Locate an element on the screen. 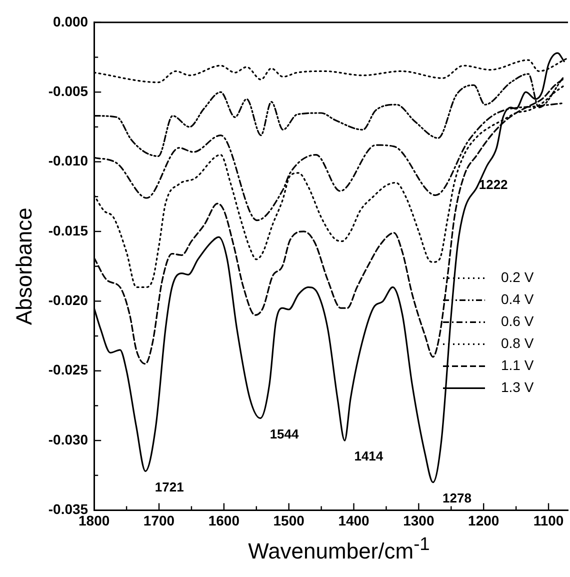 The image size is (570, 577). annotation: 1544 is located at coordinates (285, 434).